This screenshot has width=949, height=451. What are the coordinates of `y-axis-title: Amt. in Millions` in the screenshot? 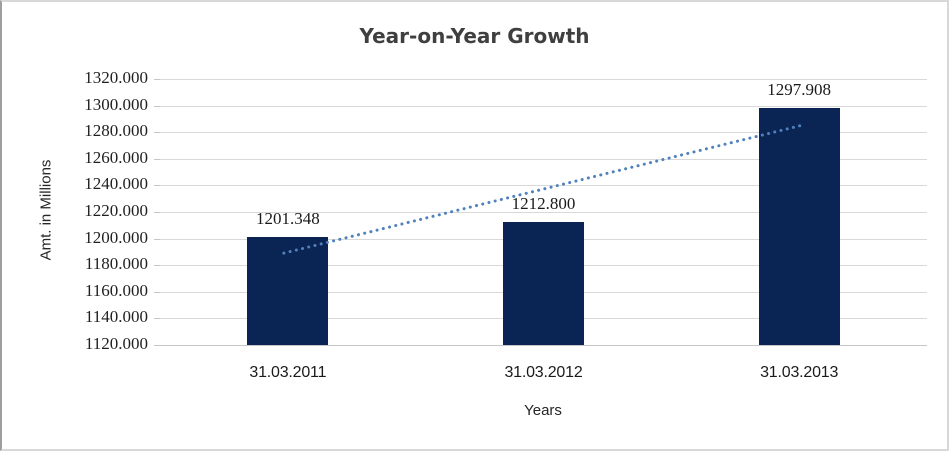 It's located at (46, 210).